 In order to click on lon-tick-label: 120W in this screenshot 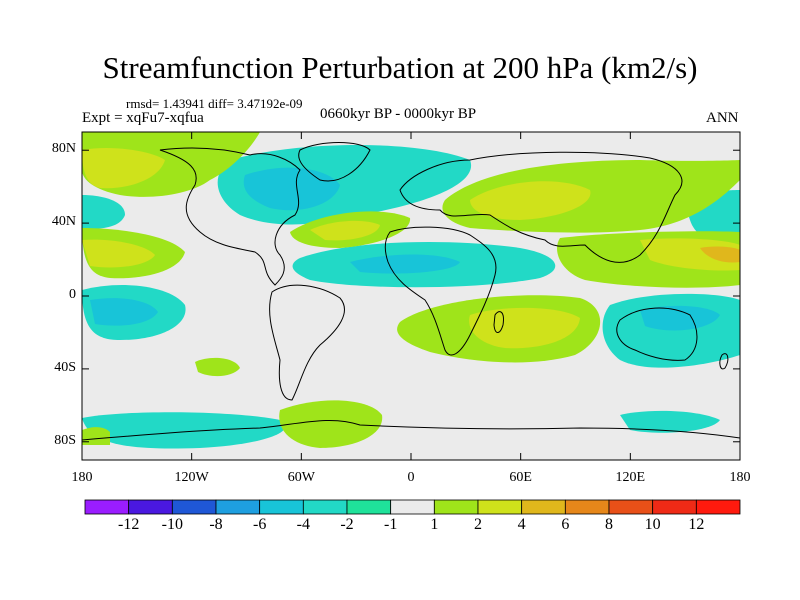, I will do `click(191, 477)`.